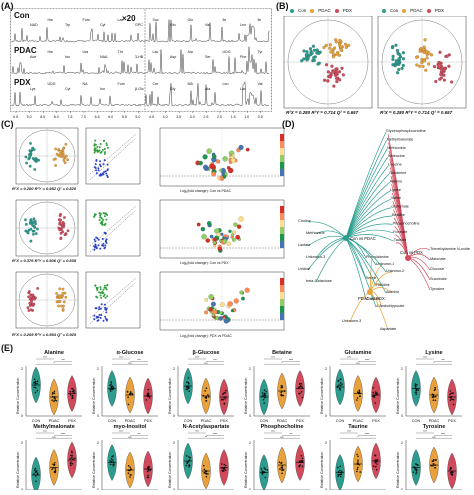 Image resolution: width=474 pixels, height=495 pixels. Describe the element at coordinates (282, 244) in the screenshot. I see `row2-colorbar-seg` at that location.